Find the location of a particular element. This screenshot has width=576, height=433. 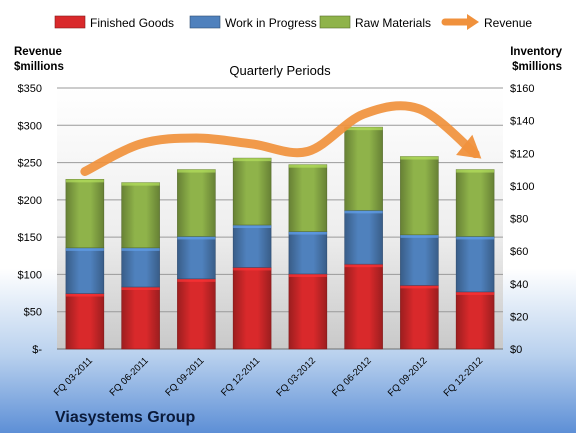

legend-label: Raw Materials is located at coordinates (393, 23).